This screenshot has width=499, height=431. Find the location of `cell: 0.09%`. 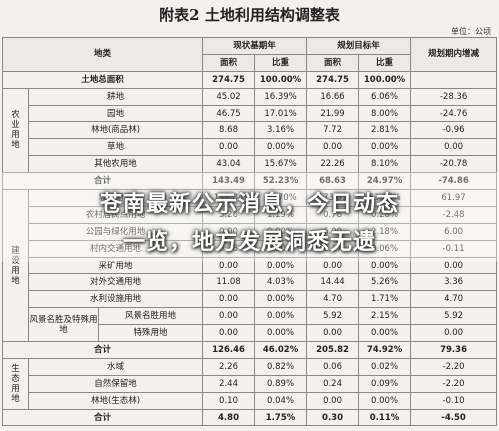

cell: 0.09% is located at coordinates (385, 383).